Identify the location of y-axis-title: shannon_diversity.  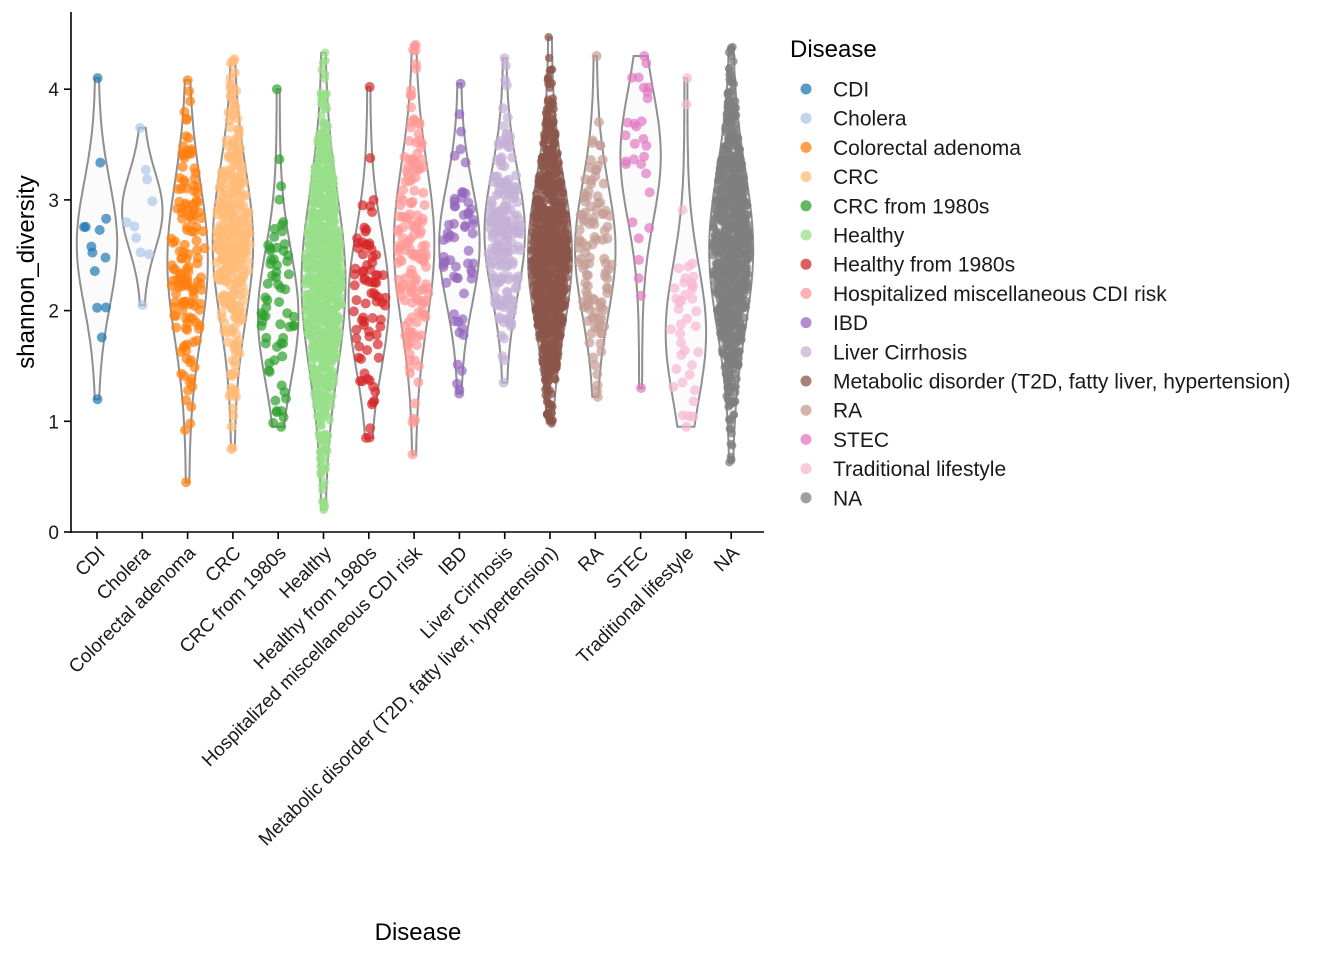
(26, 271).